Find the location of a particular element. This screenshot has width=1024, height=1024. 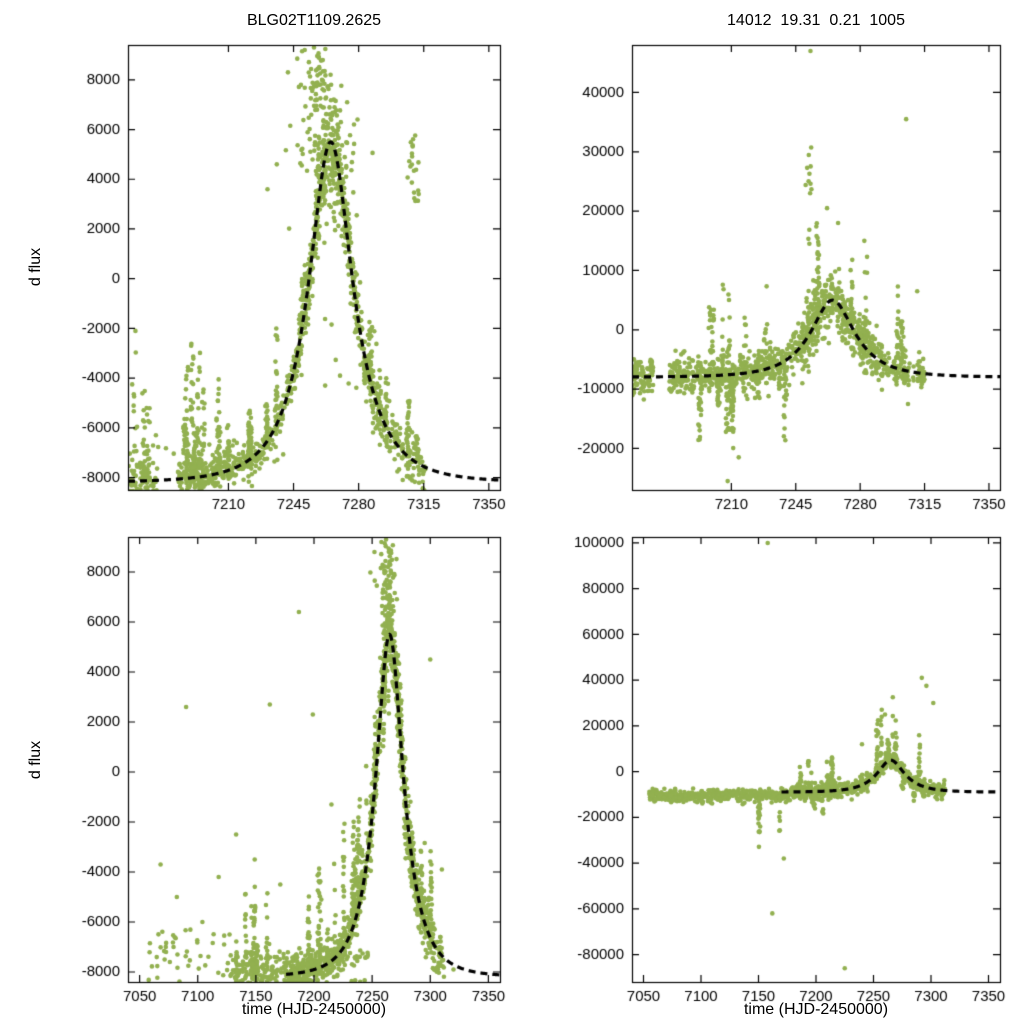

y-axis-label-bottom-left: d flux is located at coordinates (35, 760).